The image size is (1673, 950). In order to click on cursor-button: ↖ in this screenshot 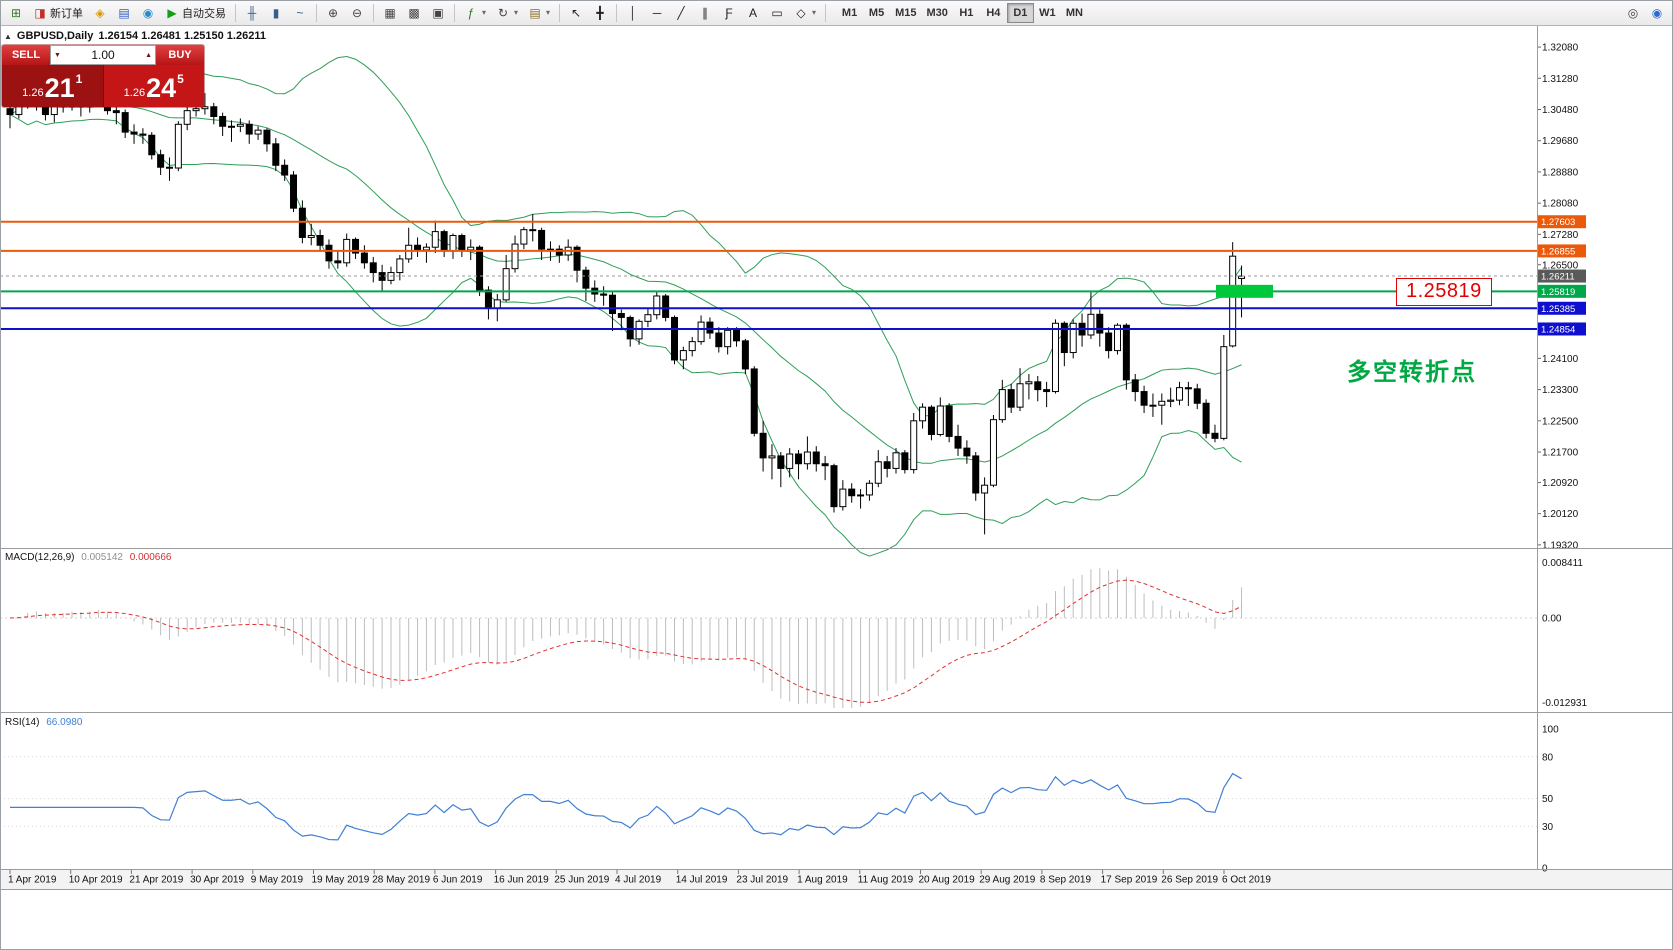, I will do `click(576, 13)`.